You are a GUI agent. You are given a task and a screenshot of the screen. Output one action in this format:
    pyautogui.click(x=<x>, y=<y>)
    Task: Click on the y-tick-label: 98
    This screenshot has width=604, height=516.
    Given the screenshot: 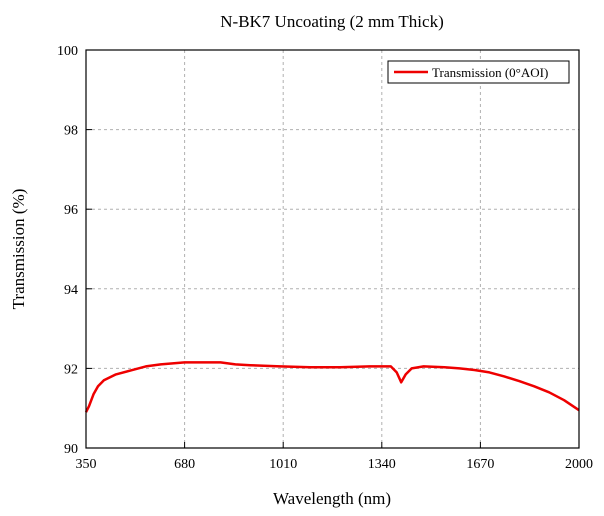 What is the action you would take?
    pyautogui.click(x=71, y=131)
    